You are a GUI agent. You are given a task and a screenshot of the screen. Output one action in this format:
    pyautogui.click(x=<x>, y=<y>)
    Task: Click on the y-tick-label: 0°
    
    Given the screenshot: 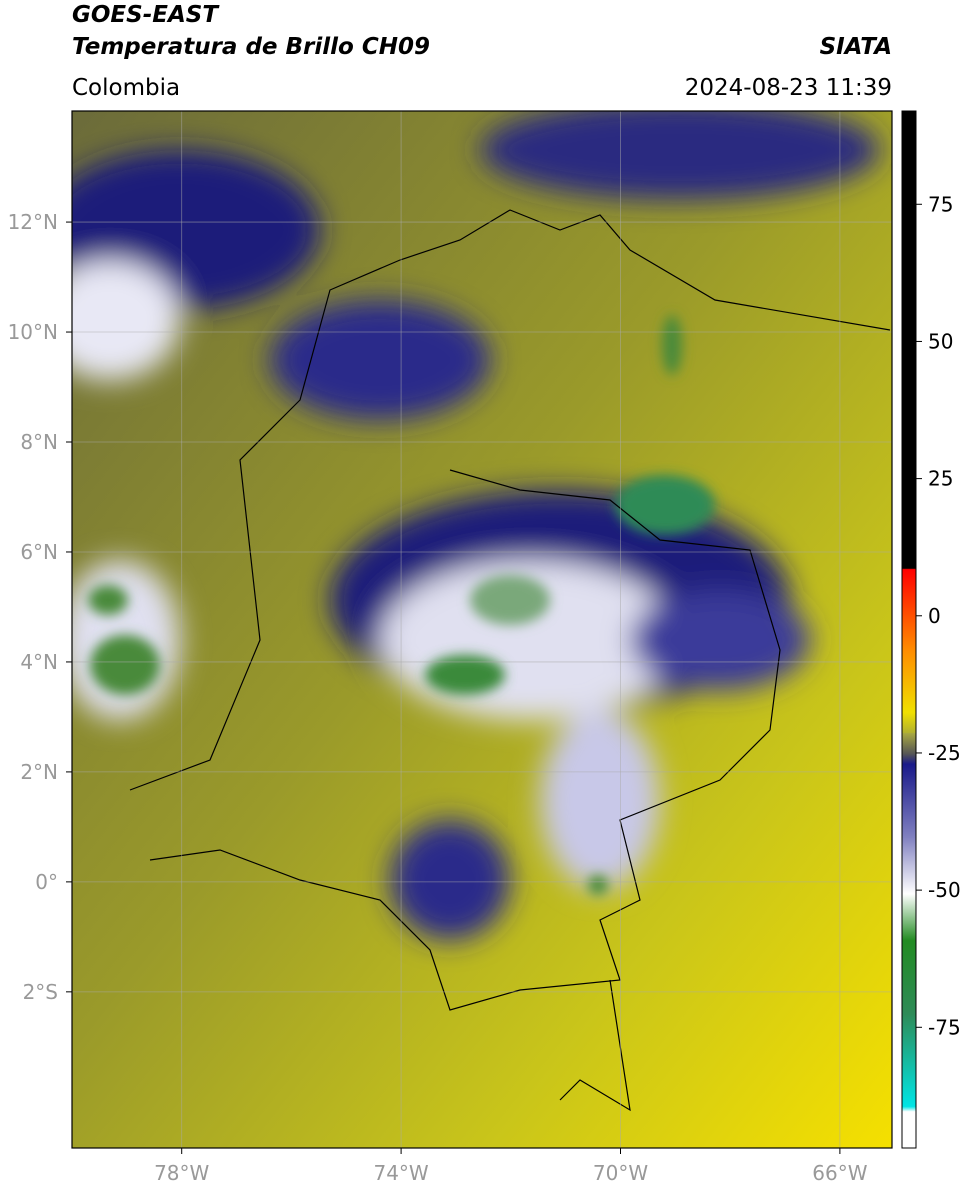 What is the action you would take?
    pyautogui.click(x=46, y=882)
    